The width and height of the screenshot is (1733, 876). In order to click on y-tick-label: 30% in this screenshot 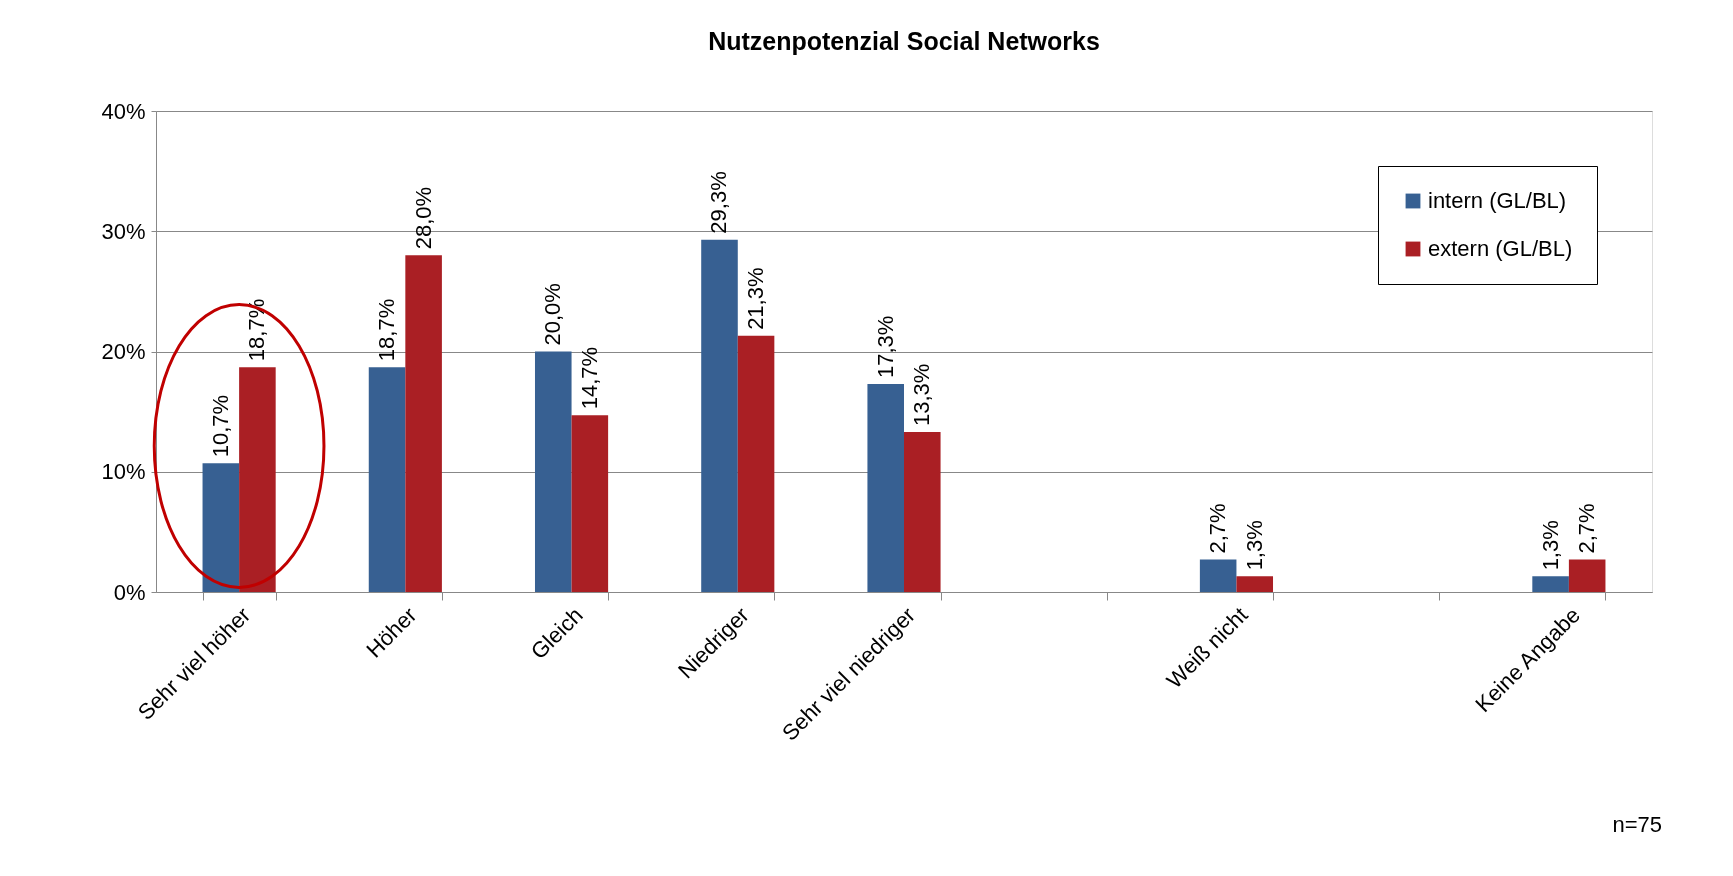, I will do `click(123, 231)`.